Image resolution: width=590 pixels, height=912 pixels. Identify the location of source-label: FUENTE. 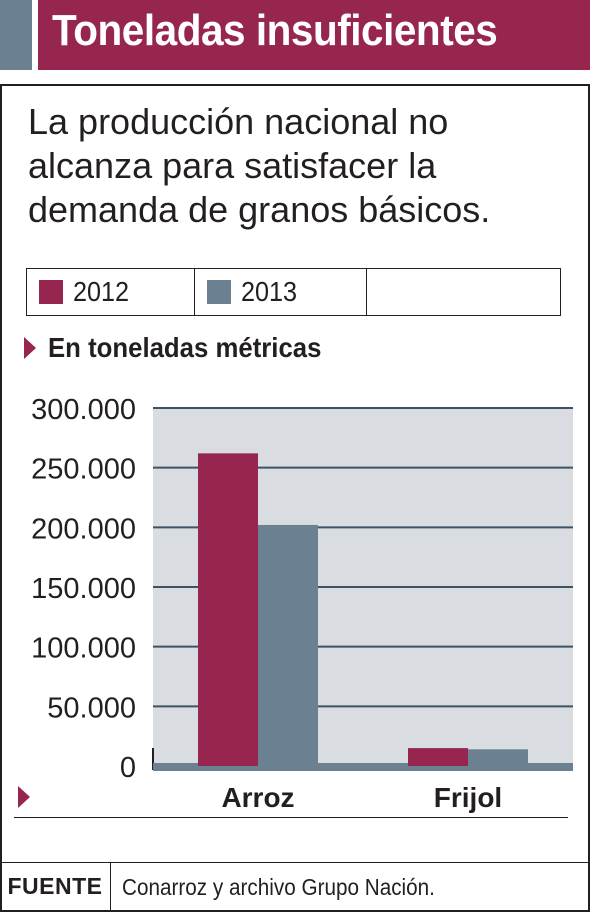
(55, 886).